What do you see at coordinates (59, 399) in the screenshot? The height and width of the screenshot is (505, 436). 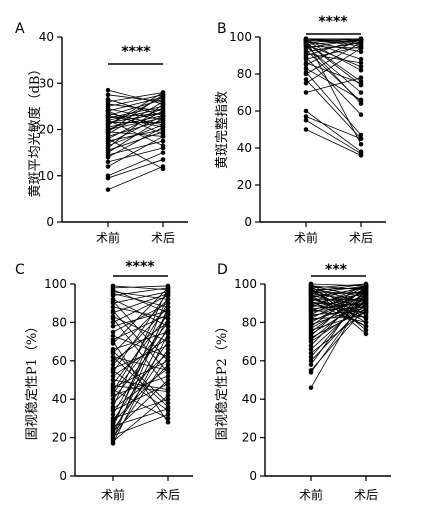 I see `y-tick-label-c: 40` at bounding box center [59, 399].